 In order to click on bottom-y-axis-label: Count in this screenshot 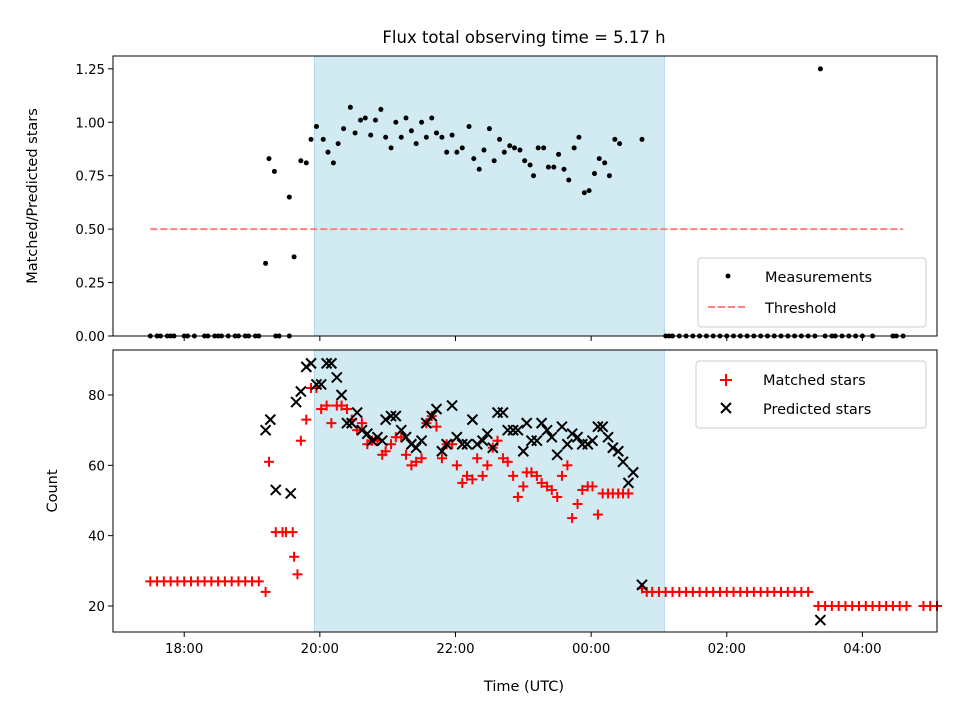, I will do `click(53, 490)`.